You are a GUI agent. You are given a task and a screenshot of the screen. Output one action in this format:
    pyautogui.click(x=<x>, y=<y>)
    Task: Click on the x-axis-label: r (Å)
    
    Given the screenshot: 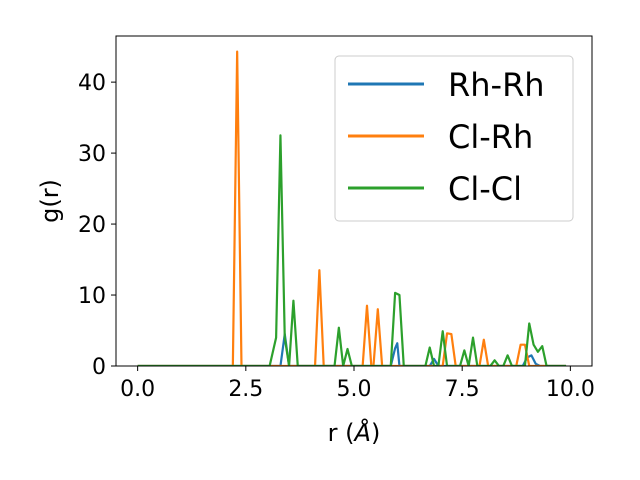 What is the action you would take?
    pyautogui.click(x=354, y=432)
    